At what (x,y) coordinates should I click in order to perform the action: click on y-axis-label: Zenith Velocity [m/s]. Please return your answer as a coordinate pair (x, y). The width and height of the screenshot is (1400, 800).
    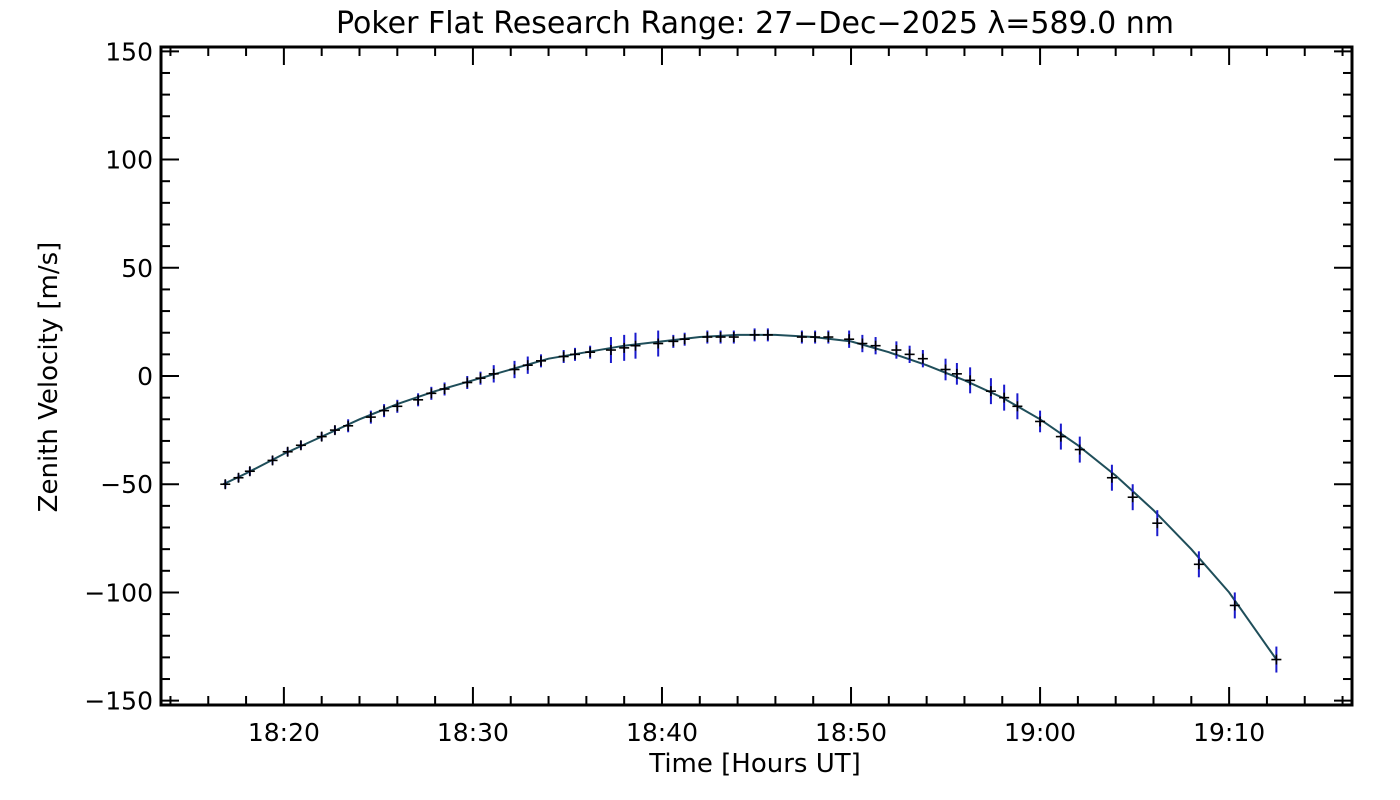
    Looking at the image, I should click on (49, 377).